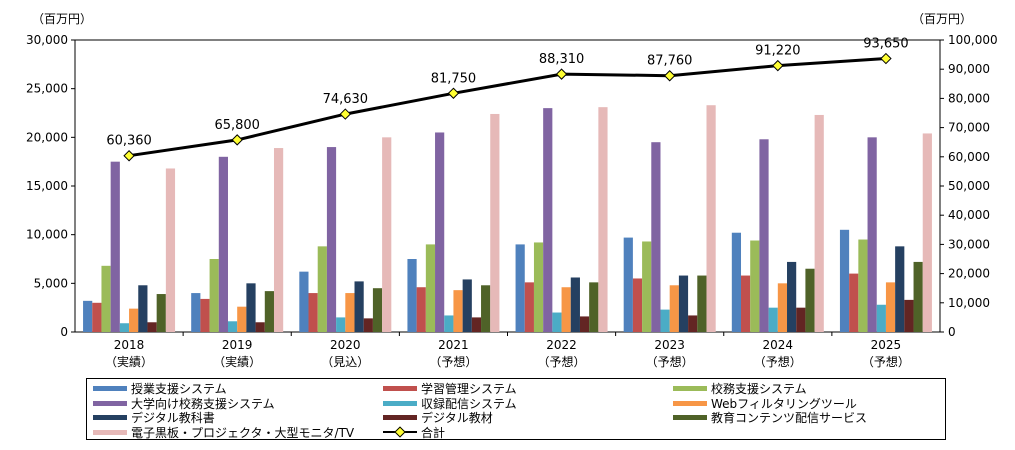  Describe the element at coordinates (562, 353) in the screenshot. I see `category-label: 2022 （予想）` at that location.